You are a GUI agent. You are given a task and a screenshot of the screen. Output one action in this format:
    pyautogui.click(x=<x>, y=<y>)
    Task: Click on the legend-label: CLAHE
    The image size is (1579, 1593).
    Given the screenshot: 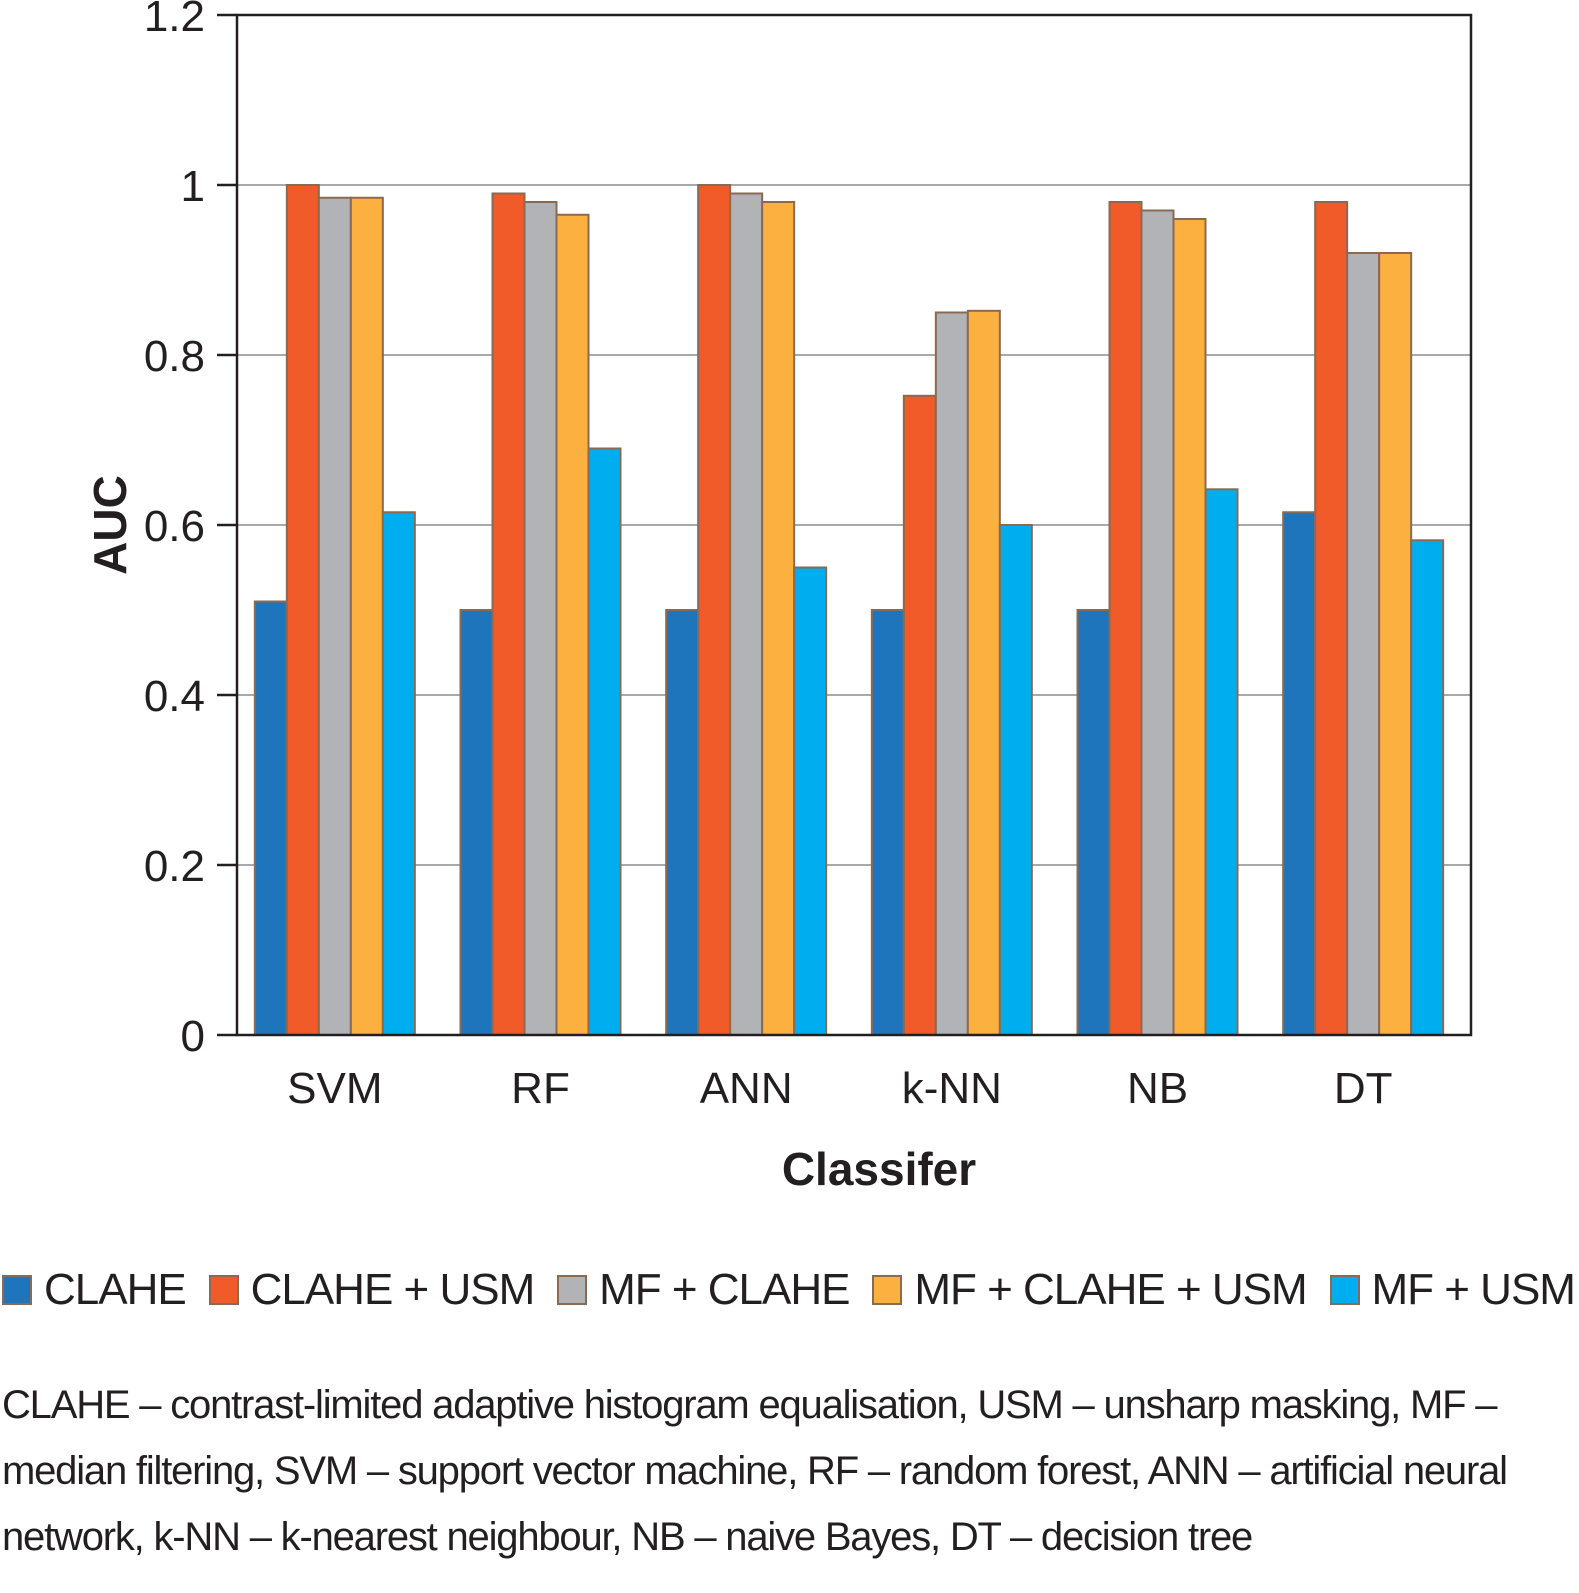 What is the action you would take?
    pyautogui.click(x=115, y=1289)
    